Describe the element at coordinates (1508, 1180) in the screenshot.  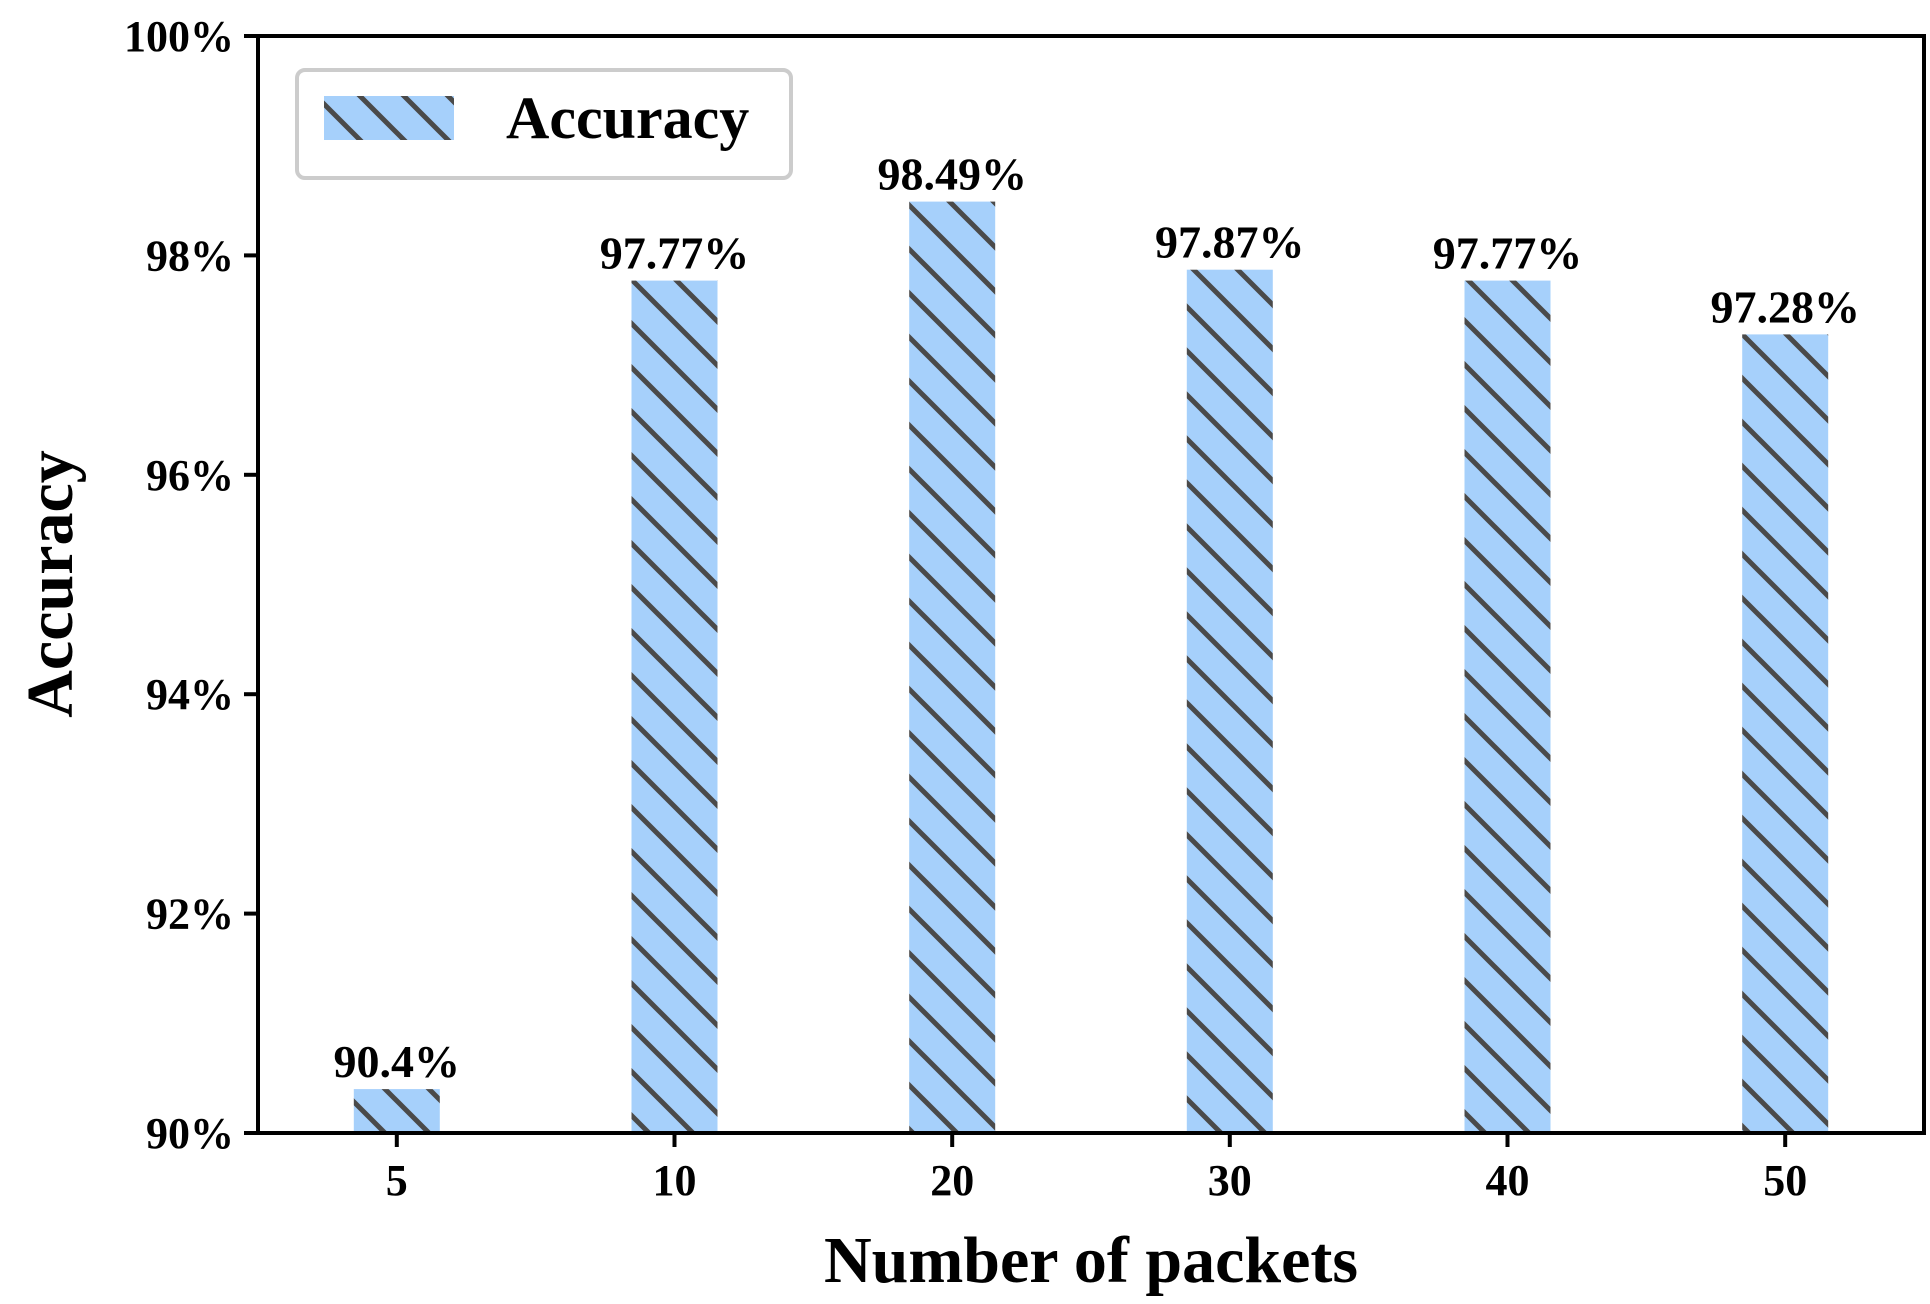
I see `x-tick-label-40: 40` at that location.